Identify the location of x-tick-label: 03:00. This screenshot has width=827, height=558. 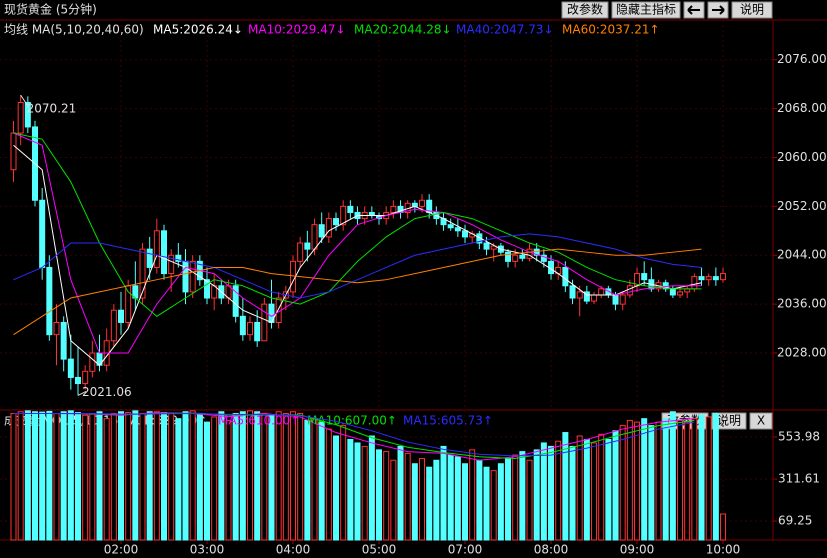
(207, 550).